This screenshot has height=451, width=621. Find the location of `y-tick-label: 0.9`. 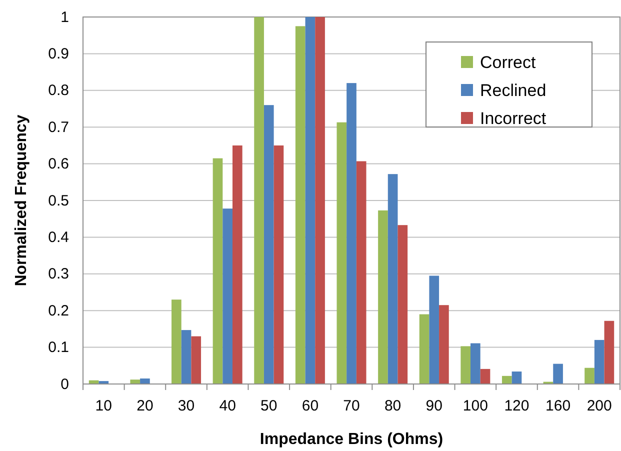

y-tick-label: 0.9 is located at coordinates (58, 54).